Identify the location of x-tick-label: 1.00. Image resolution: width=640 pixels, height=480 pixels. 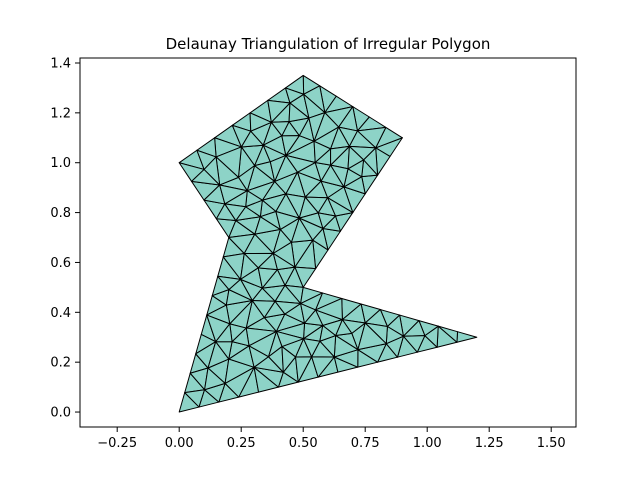
(427, 443).